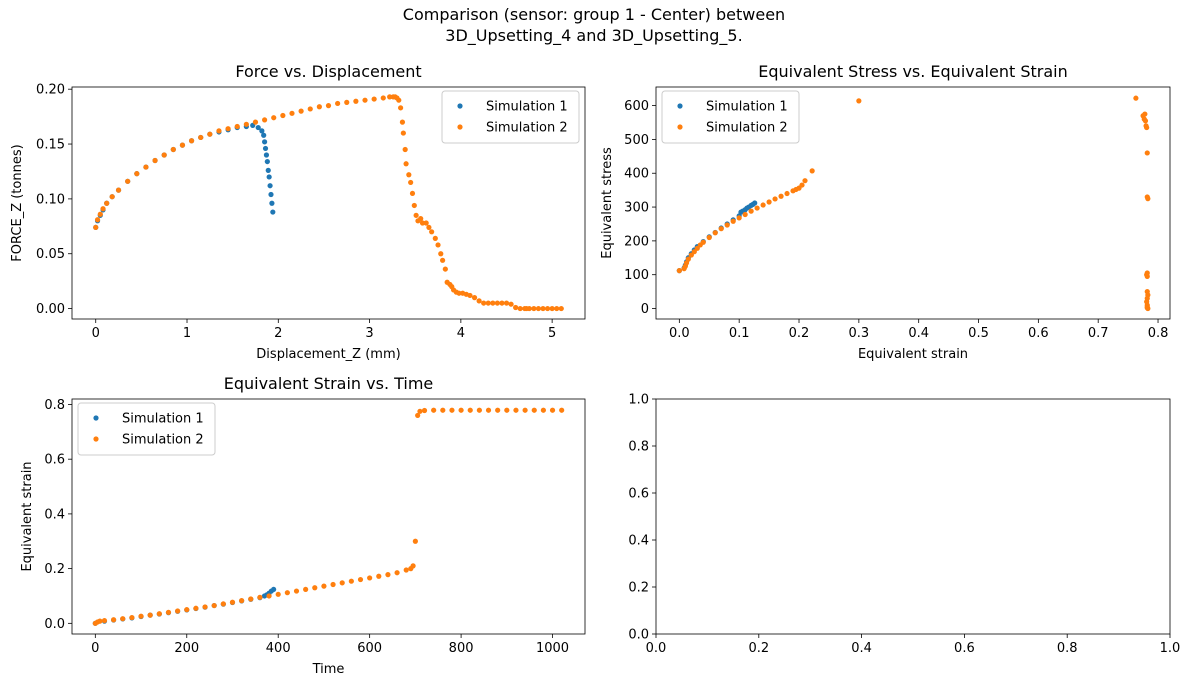 This screenshot has width=1188, height=681. I want to click on axes-frame, so click(913, 203).